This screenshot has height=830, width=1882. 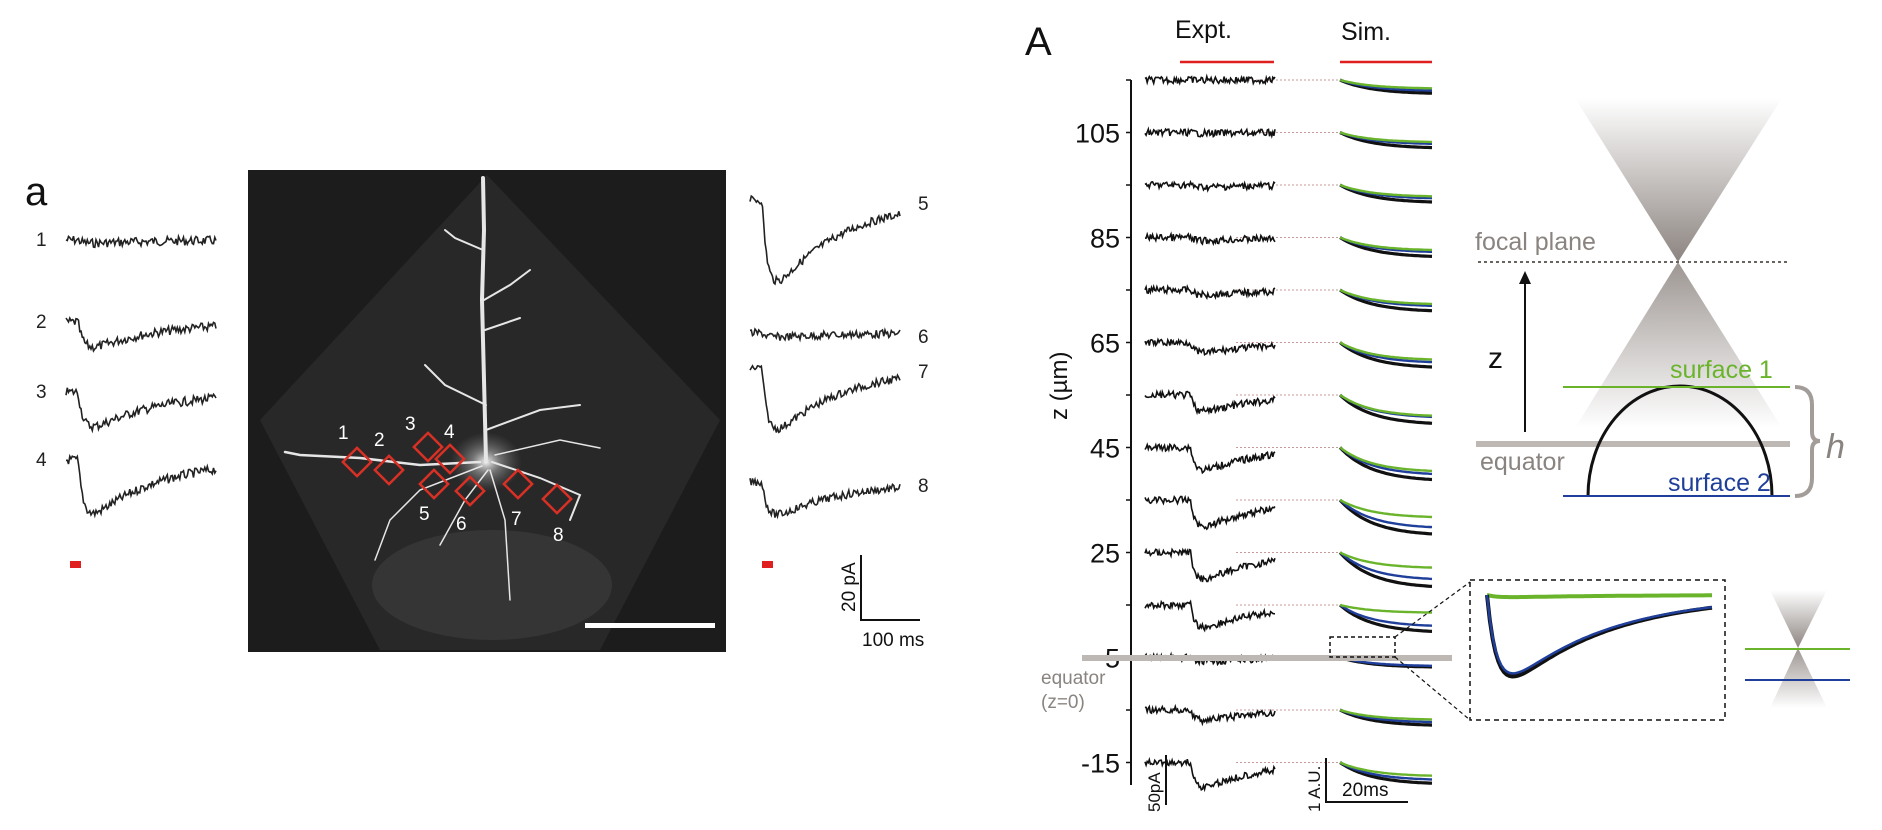 What do you see at coordinates (1365, 790) in the screenshot?
I see `scale-sim-x-label: 20ms` at bounding box center [1365, 790].